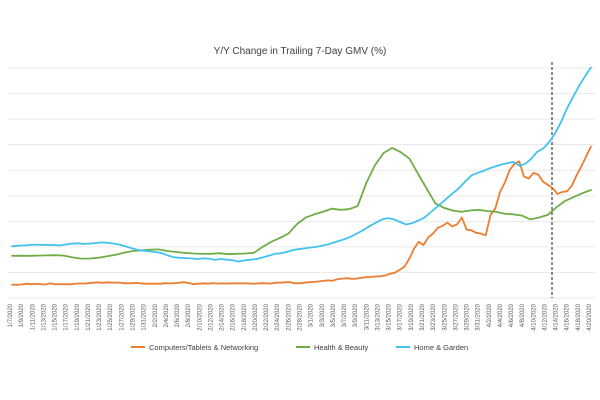 The height and width of the screenshot is (400, 600). I want to click on x-tick-label: 2/22/2020, so click(267, 316).